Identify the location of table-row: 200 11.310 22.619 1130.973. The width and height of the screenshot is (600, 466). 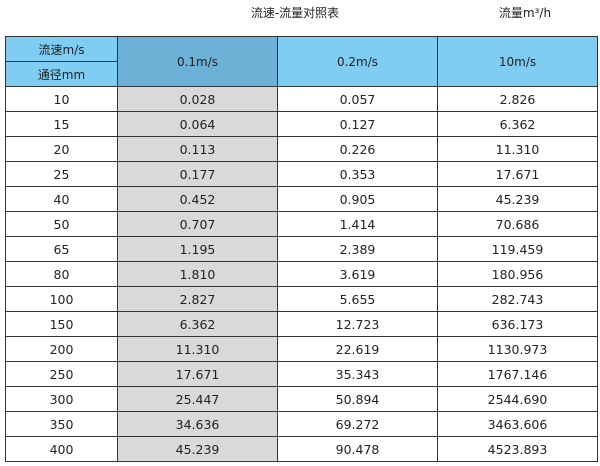
(301, 349).